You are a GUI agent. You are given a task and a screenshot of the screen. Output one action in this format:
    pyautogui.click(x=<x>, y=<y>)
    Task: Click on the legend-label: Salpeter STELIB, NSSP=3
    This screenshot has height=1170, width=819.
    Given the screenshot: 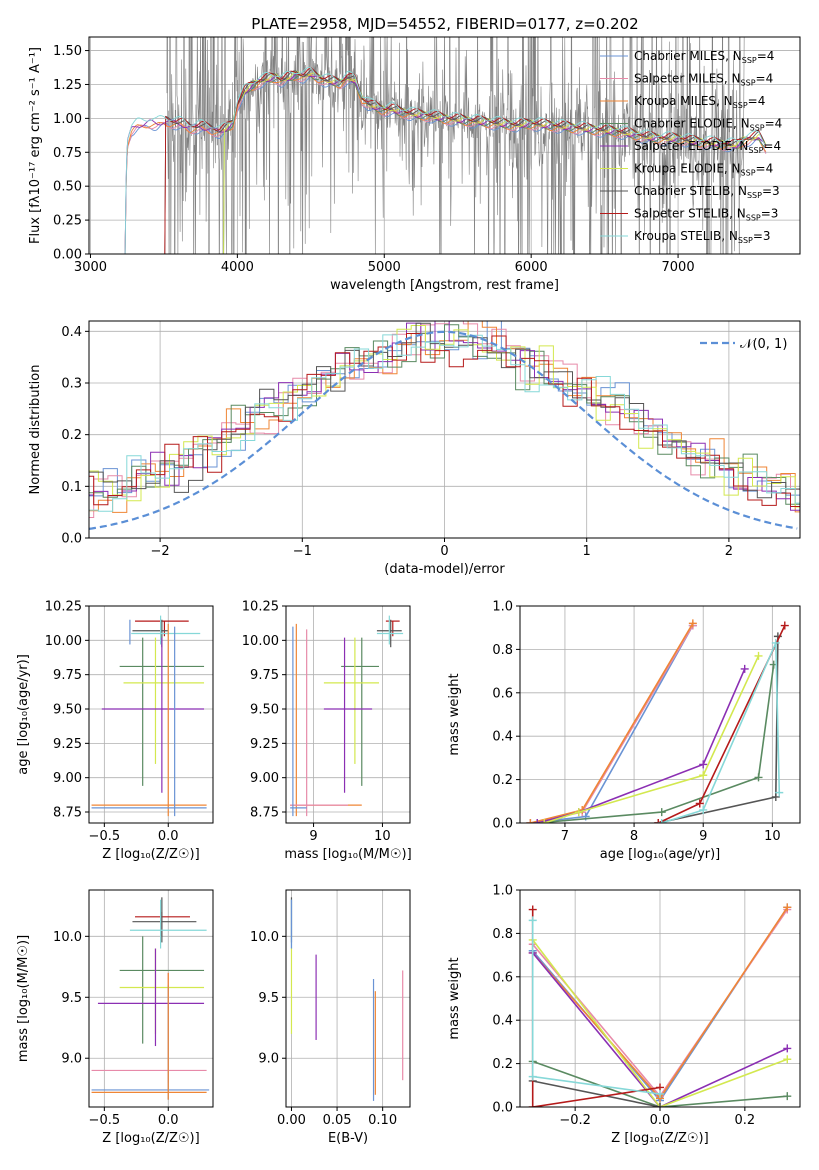 What is the action you would take?
    pyautogui.click(x=706, y=215)
    